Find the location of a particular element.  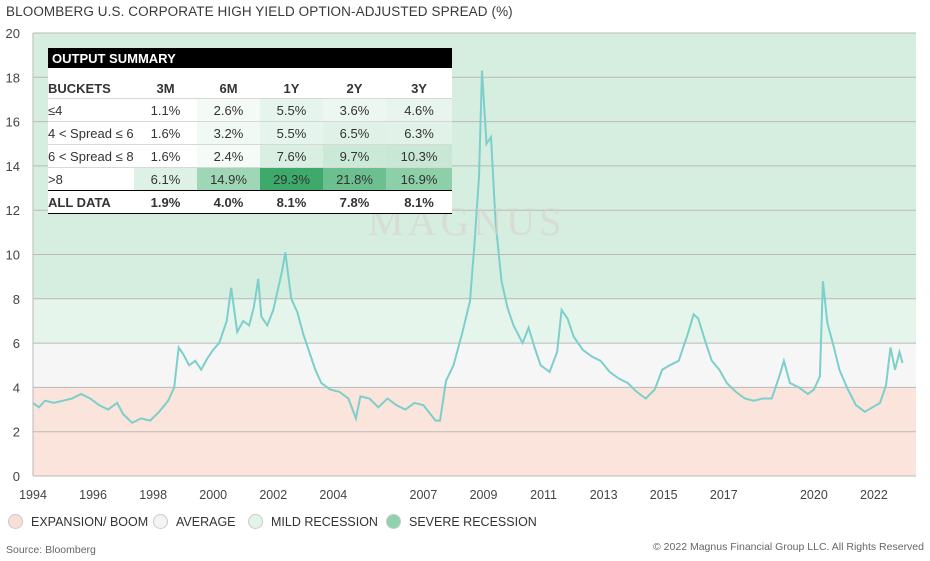

summary-header-row: BUCKETS 3M 6M 1Y 2Y 3Y is located at coordinates (250, 83).